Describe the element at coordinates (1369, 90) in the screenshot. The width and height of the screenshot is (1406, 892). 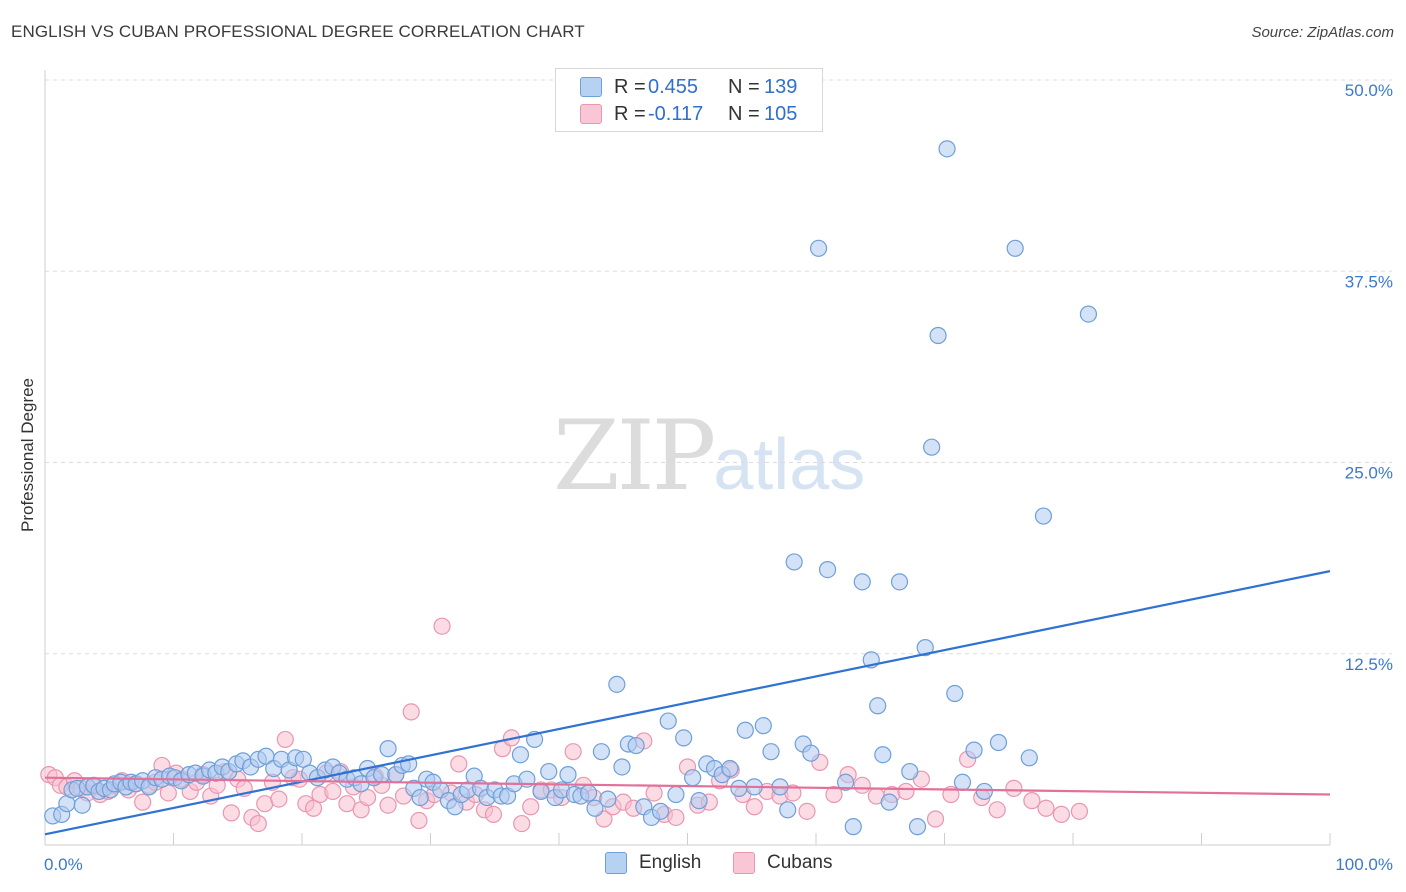
I see `y-tick-label: 50.0%` at that location.